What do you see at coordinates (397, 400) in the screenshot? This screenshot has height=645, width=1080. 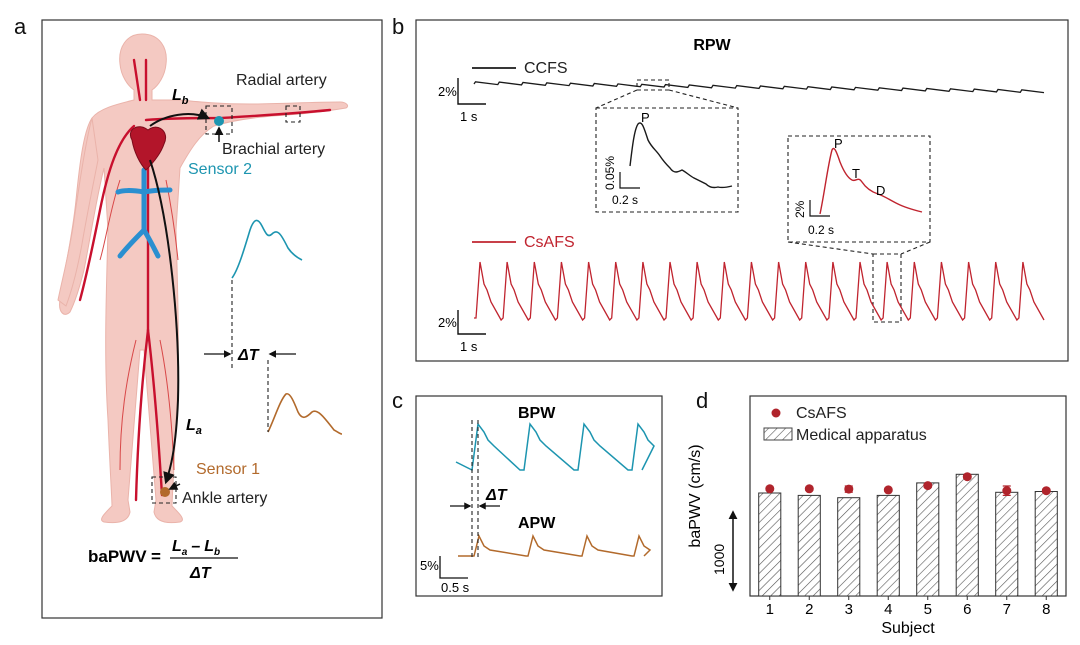 I see `panel-letter-c: c` at bounding box center [397, 400].